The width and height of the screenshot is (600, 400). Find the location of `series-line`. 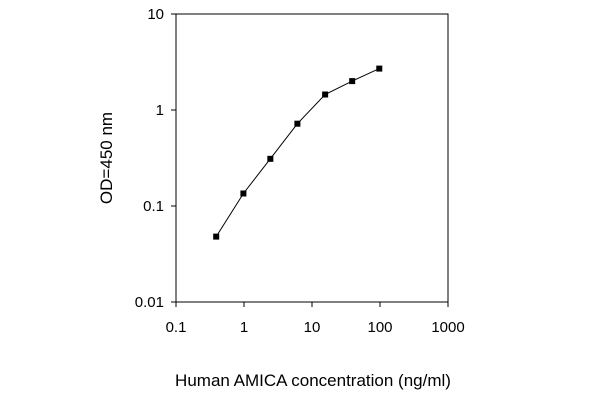

series-line is located at coordinates (297, 152).